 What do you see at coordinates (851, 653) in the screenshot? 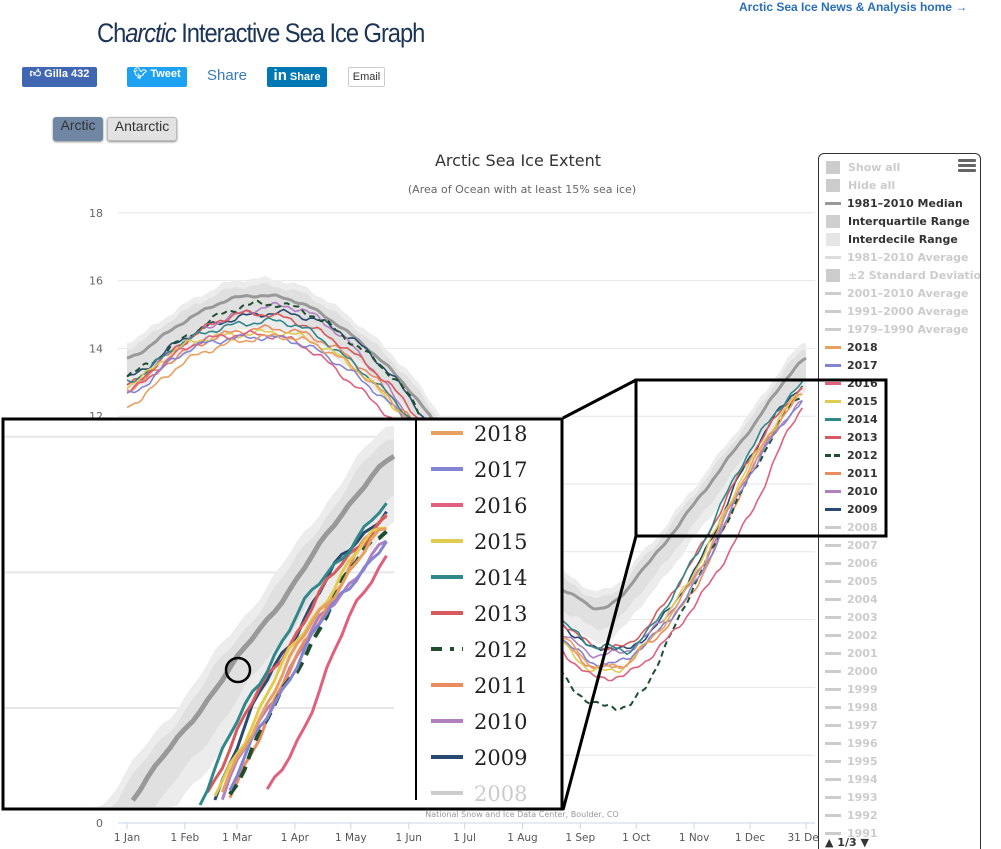
I see `legend-item-2001: 2001` at bounding box center [851, 653].